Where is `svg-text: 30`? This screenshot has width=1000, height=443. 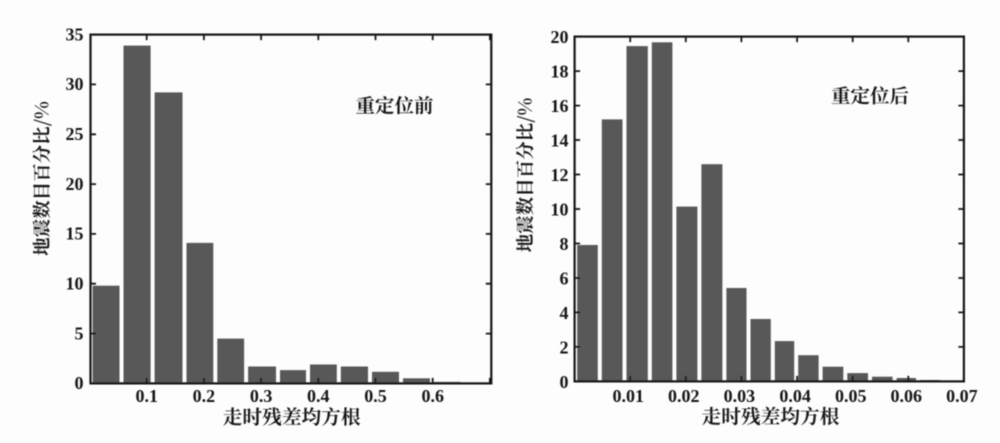 svg-text: 30 is located at coordinates (75, 84).